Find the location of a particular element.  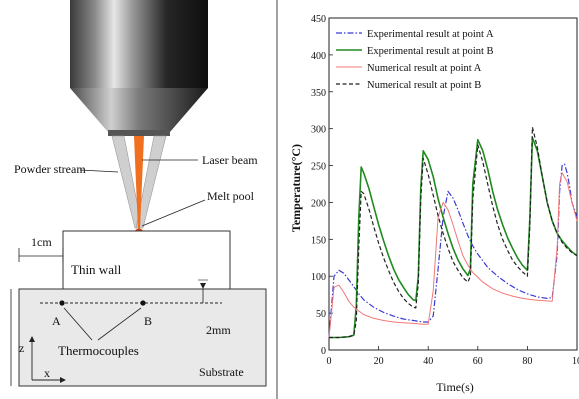

point-b-label: B is located at coordinates (148, 321).